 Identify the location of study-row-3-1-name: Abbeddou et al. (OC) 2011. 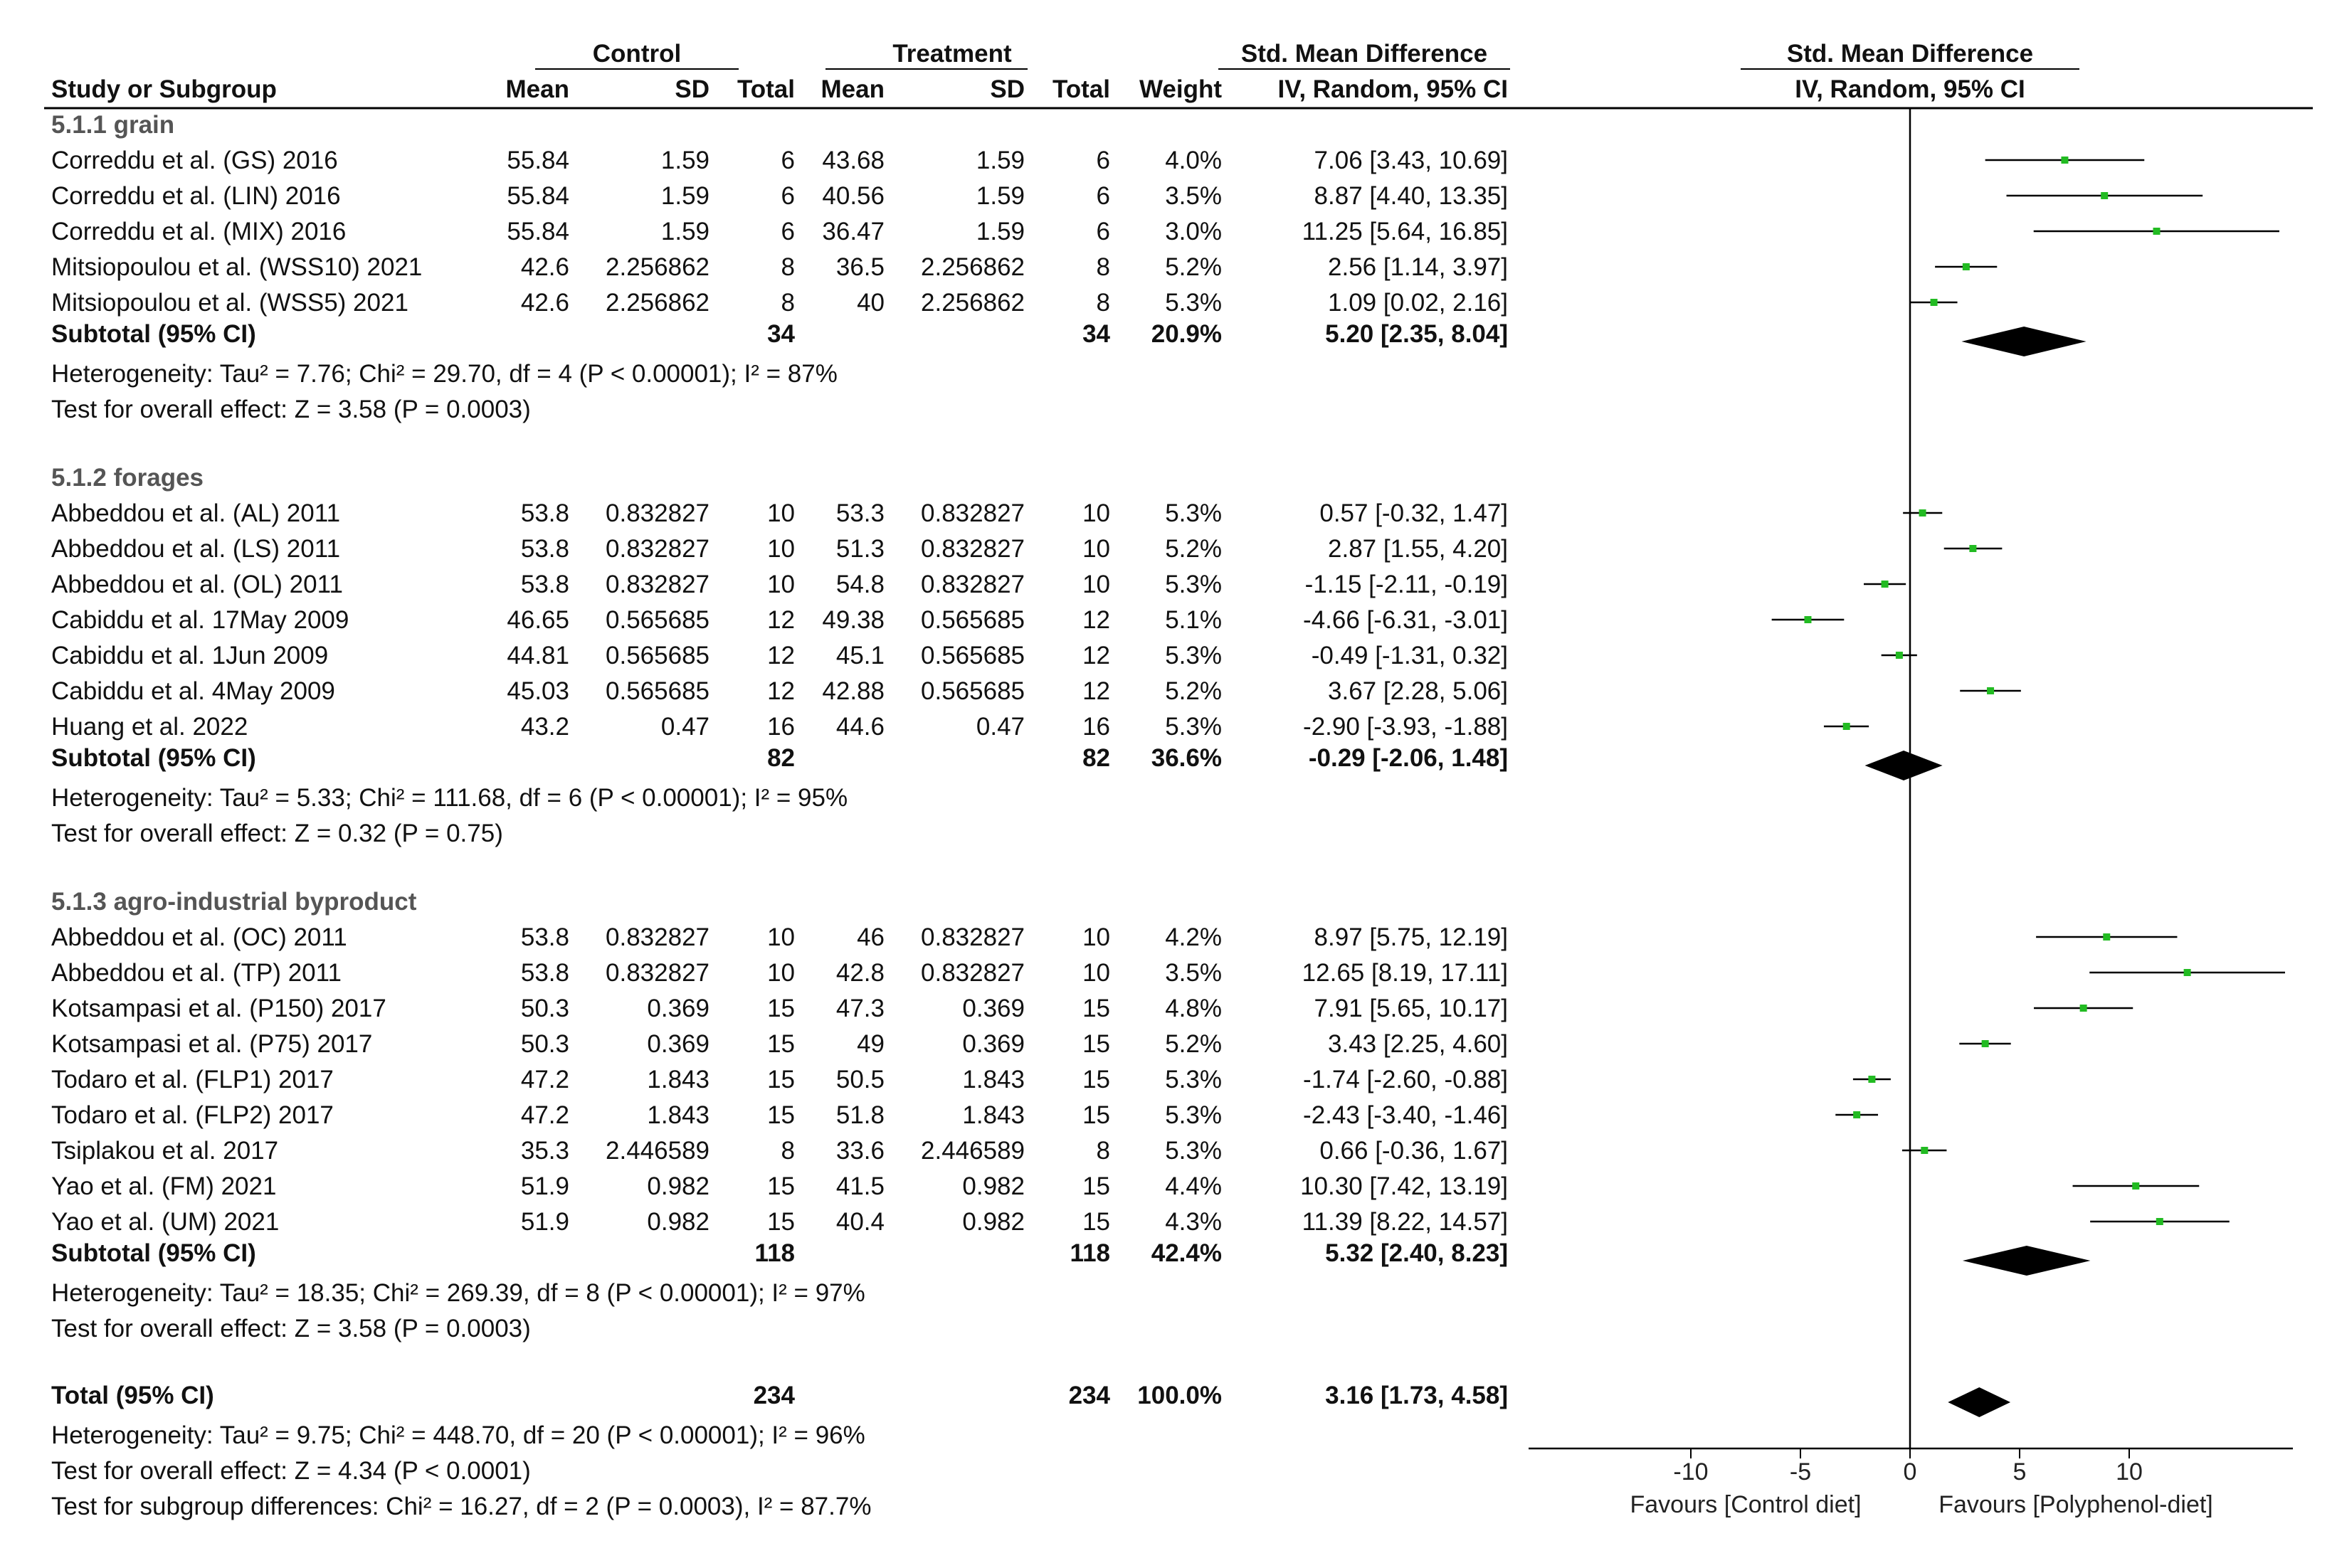
(199, 937).